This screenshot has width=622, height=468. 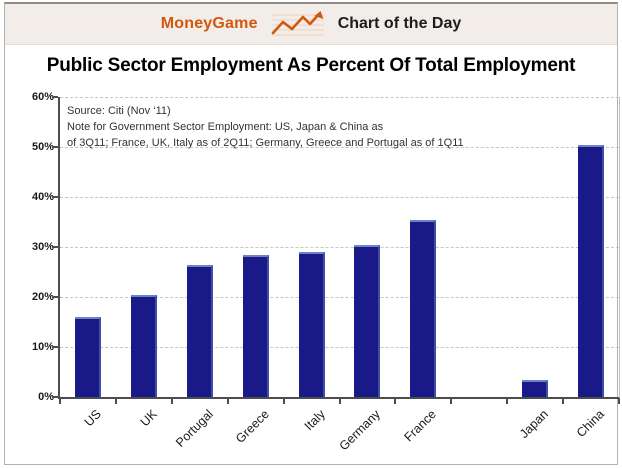 I want to click on bar-italy, so click(x=311, y=324).